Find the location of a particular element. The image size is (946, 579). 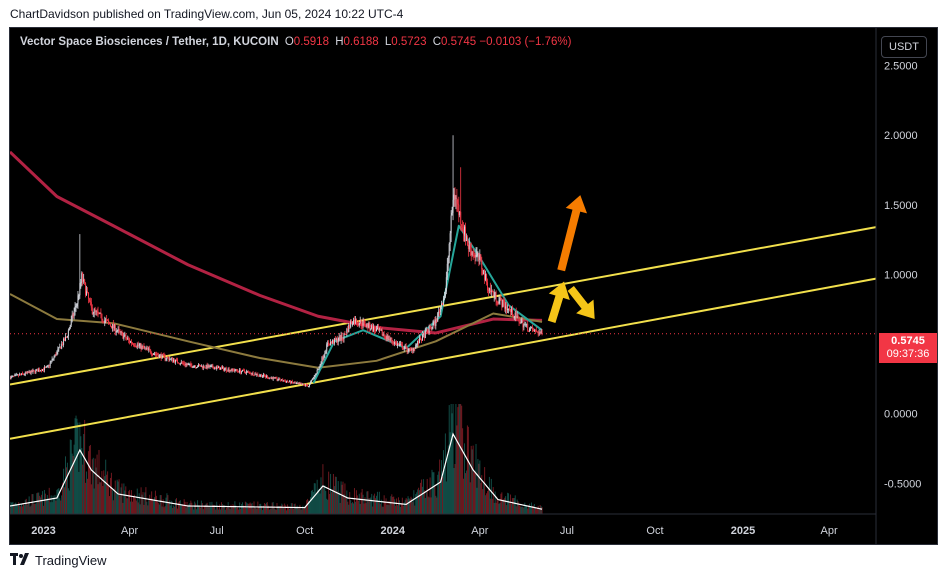

currency-button: USDT is located at coordinates (904, 47).